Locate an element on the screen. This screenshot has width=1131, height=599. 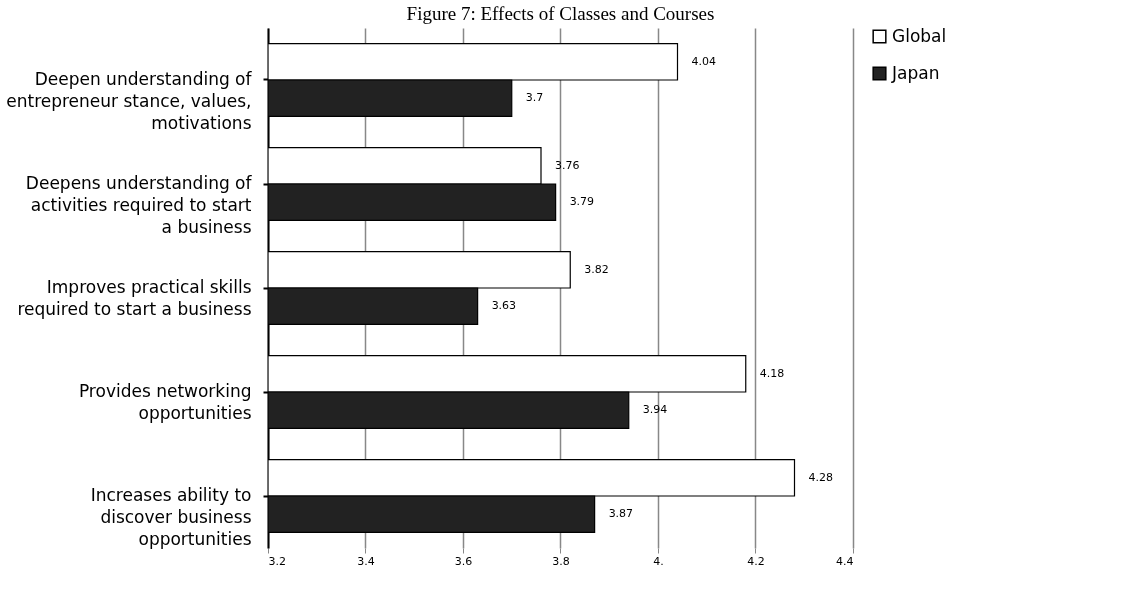
data-label: 3.87 is located at coordinates (621, 514).